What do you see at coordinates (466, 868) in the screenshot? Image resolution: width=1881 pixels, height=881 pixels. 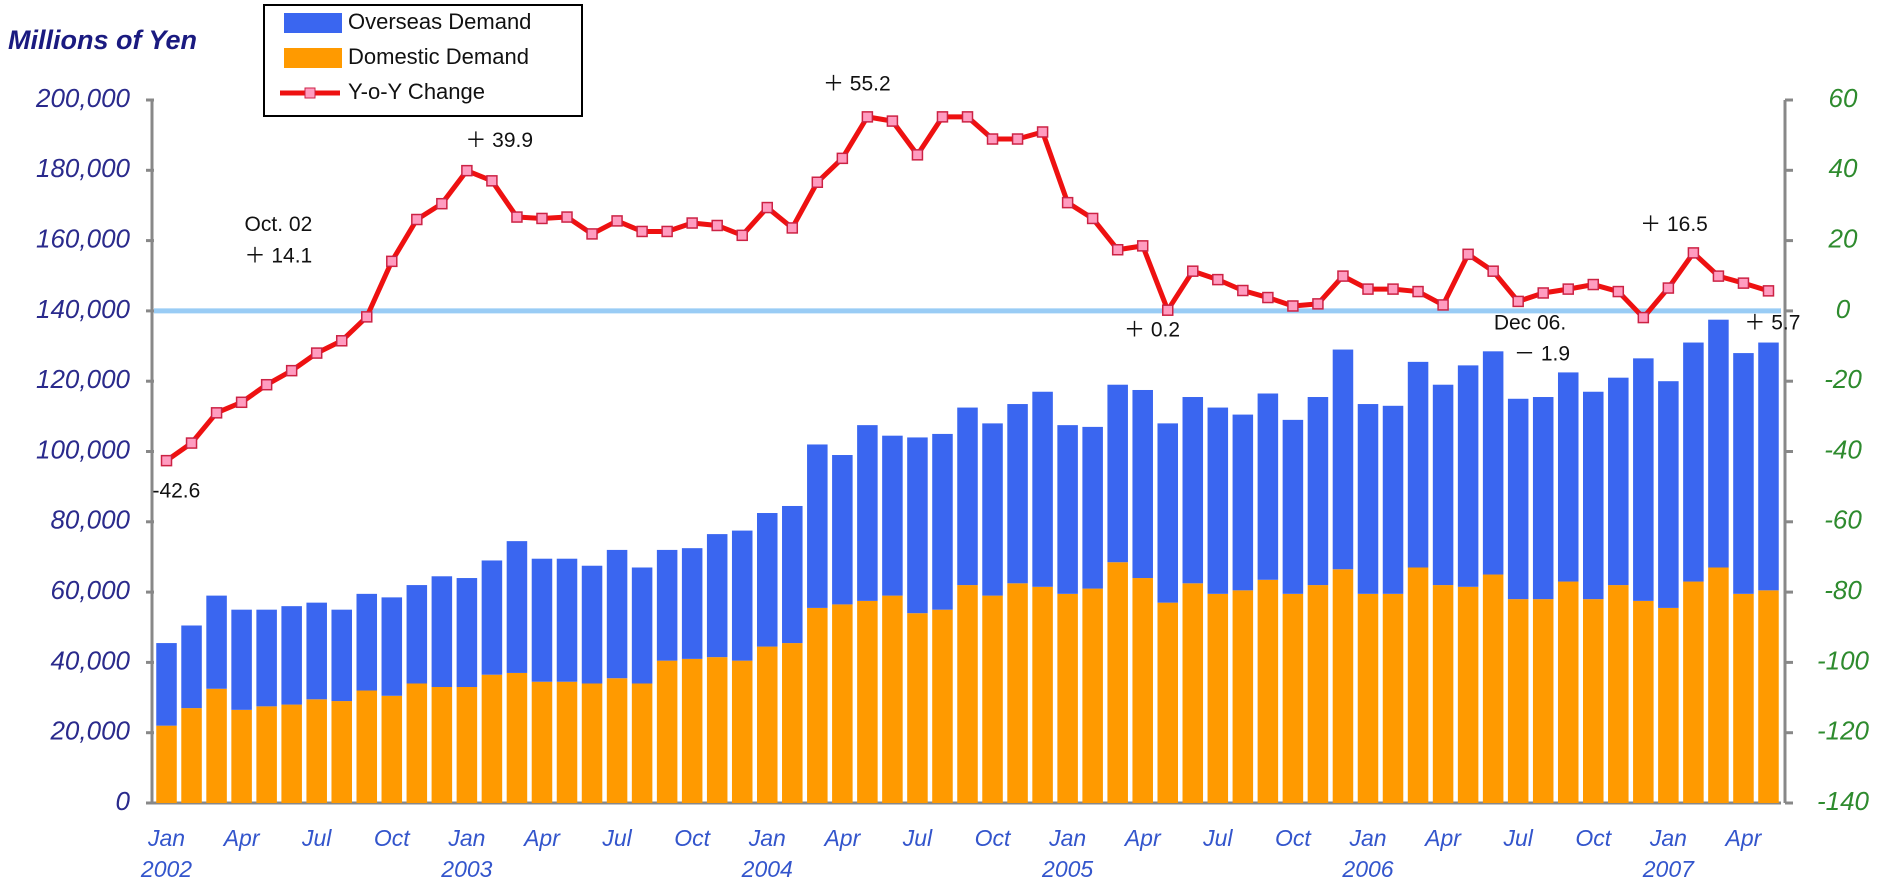 I see `year-label: 2003` at bounding box center [466, 868].